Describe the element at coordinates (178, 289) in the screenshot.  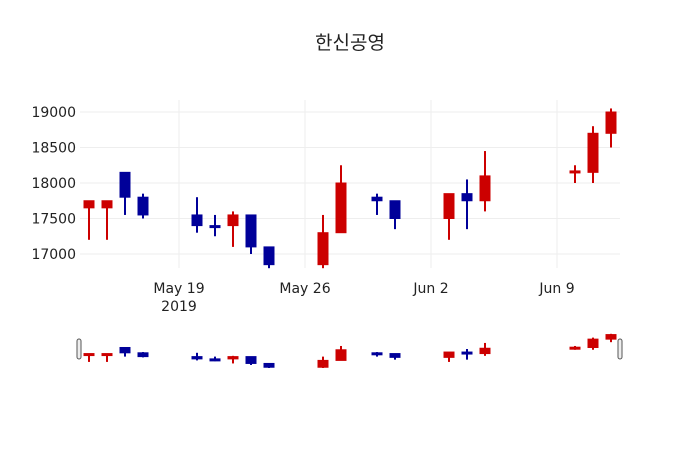
I see `x-tick-label: May 19` at that location.